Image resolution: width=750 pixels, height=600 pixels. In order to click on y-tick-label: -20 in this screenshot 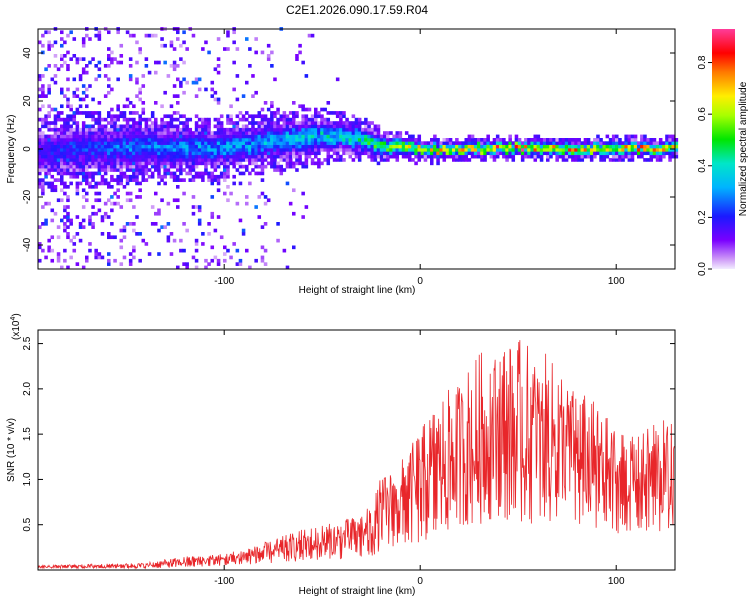, I will do `click(27, 196)`.